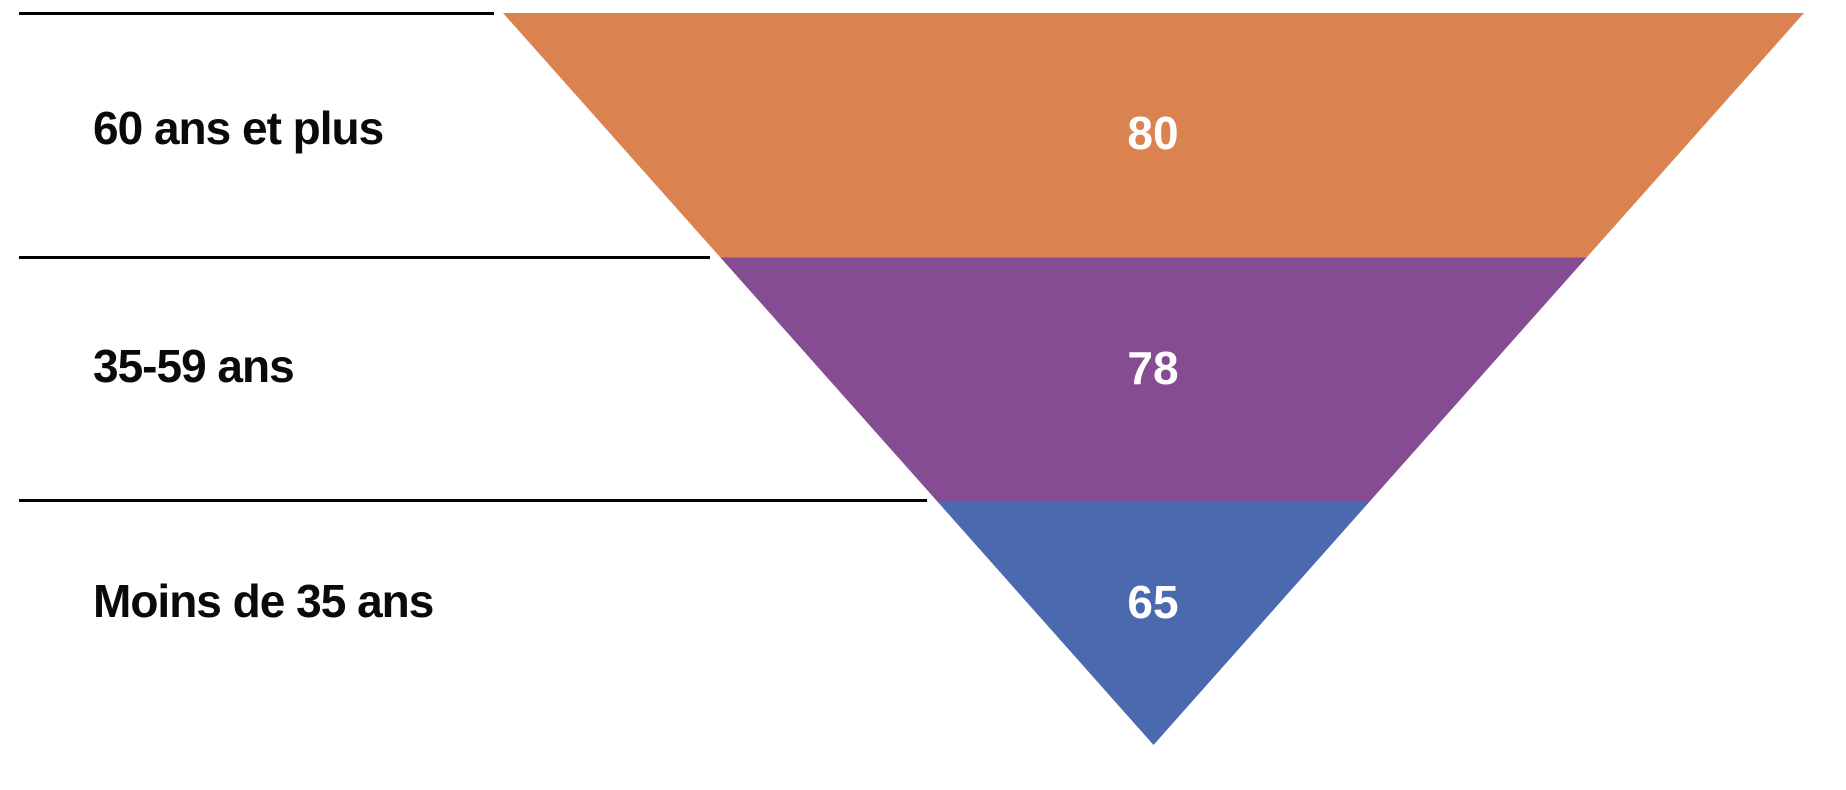 This screenshot has height=790, width=1846. I want to click on funnel-segment-shape-middle, so click(1153, 379).